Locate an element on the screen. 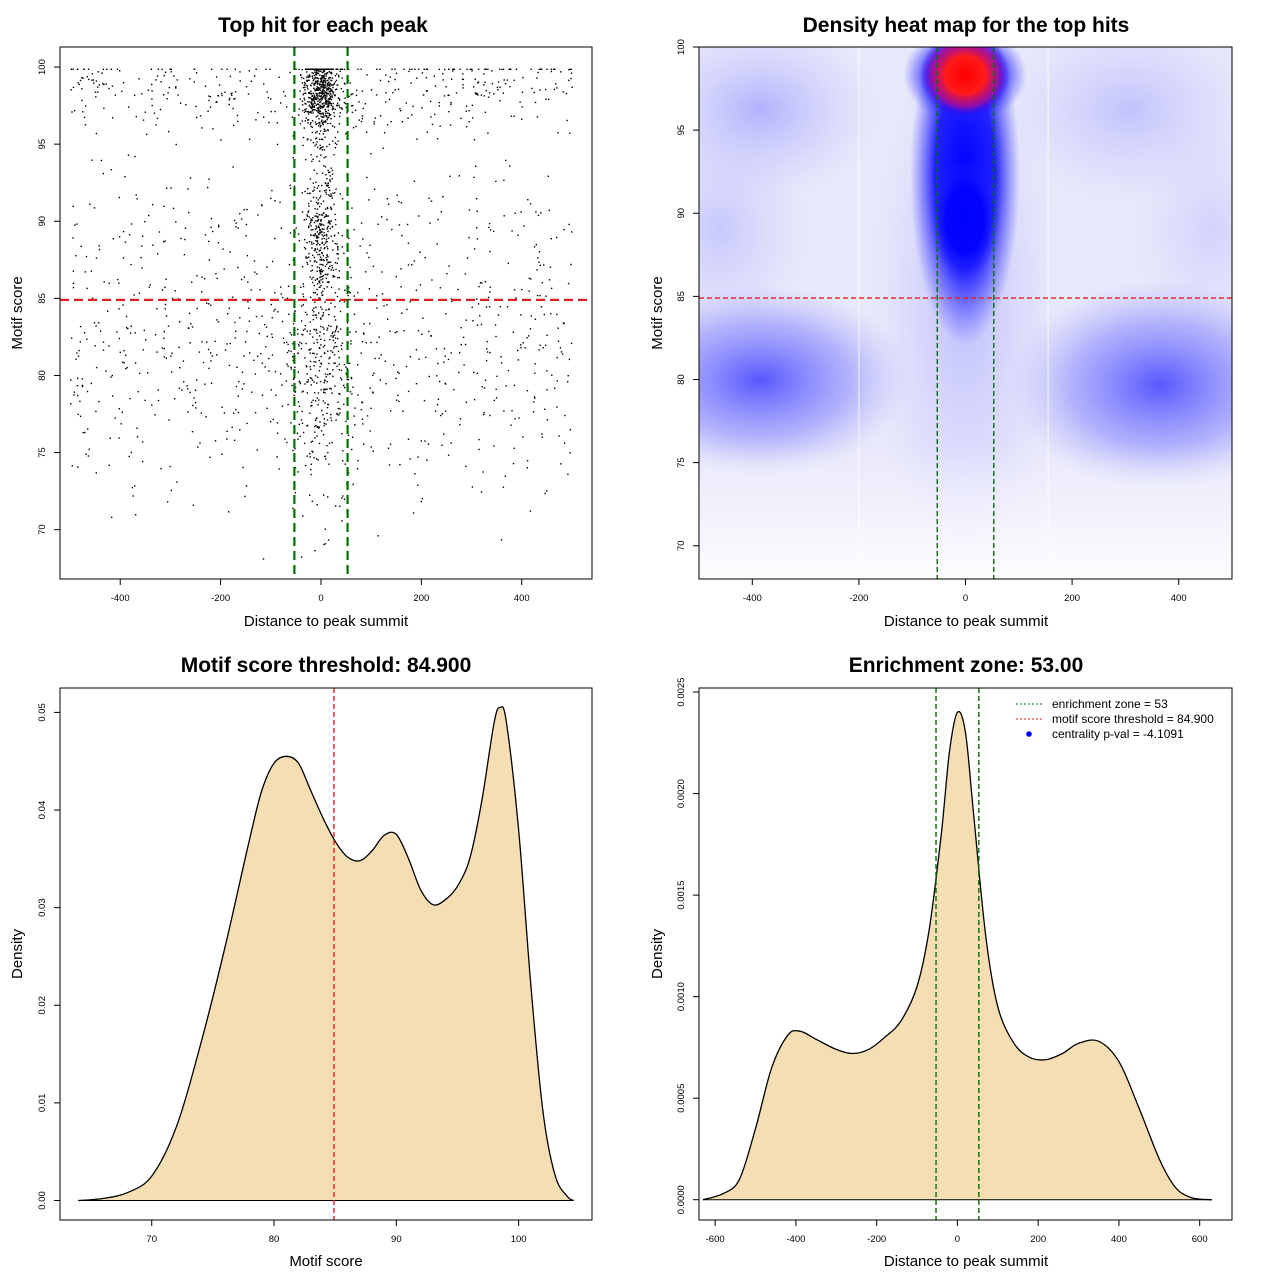  score-density-y-label: Density is located at coordinates (17, 953).